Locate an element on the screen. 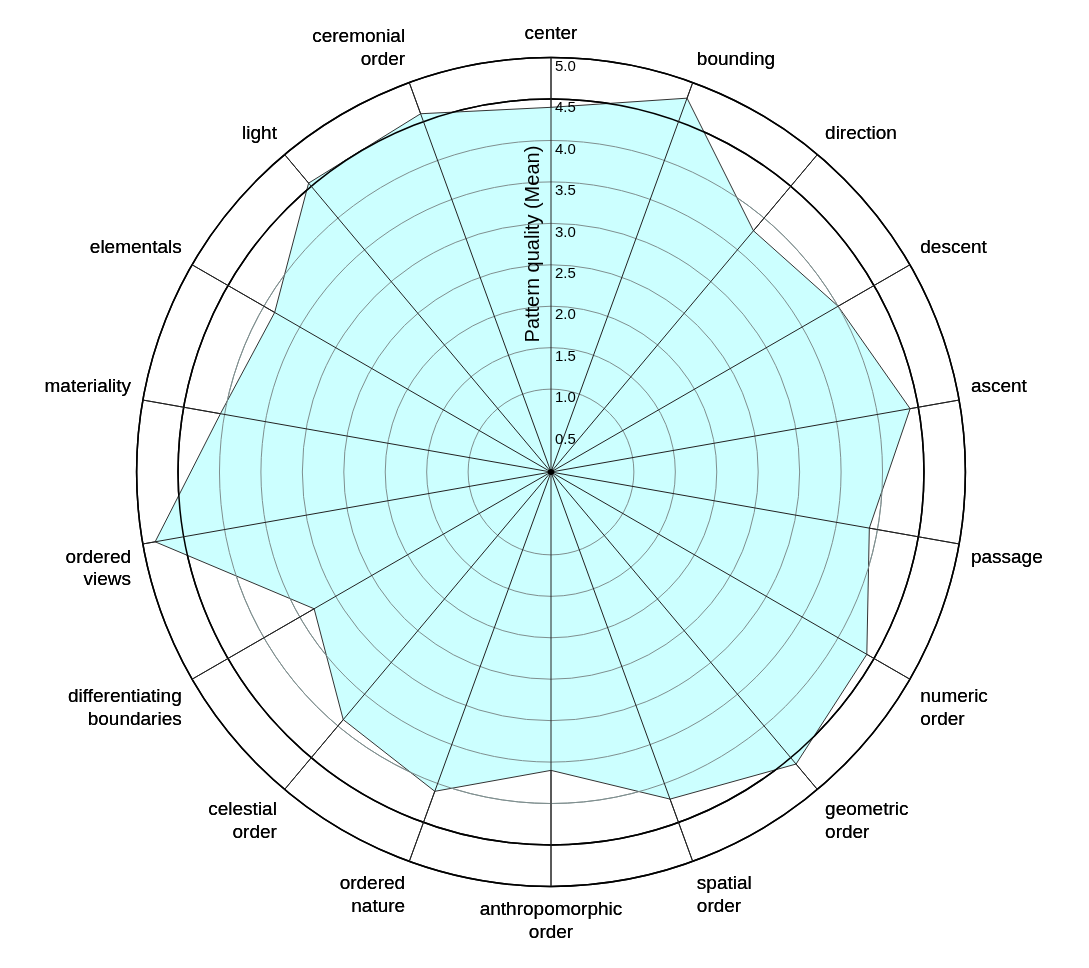  spoke-label: ceremonial order is located at coordinates (359, 47).